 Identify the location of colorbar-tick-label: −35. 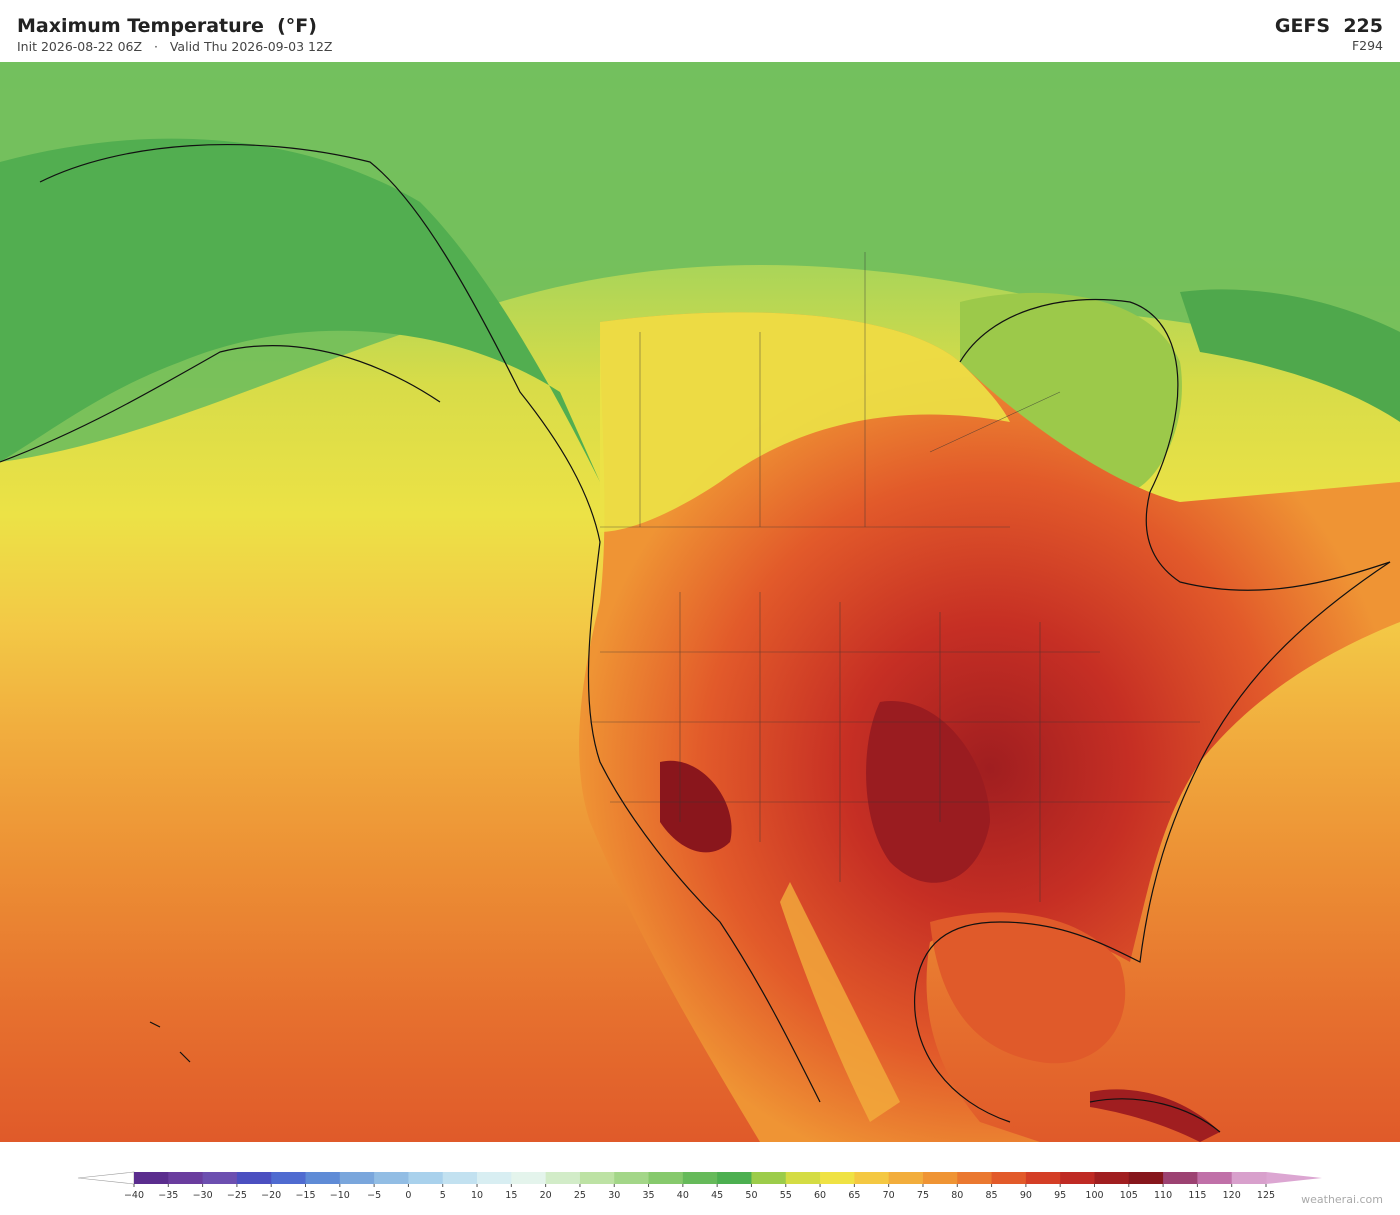
(168, 1195).